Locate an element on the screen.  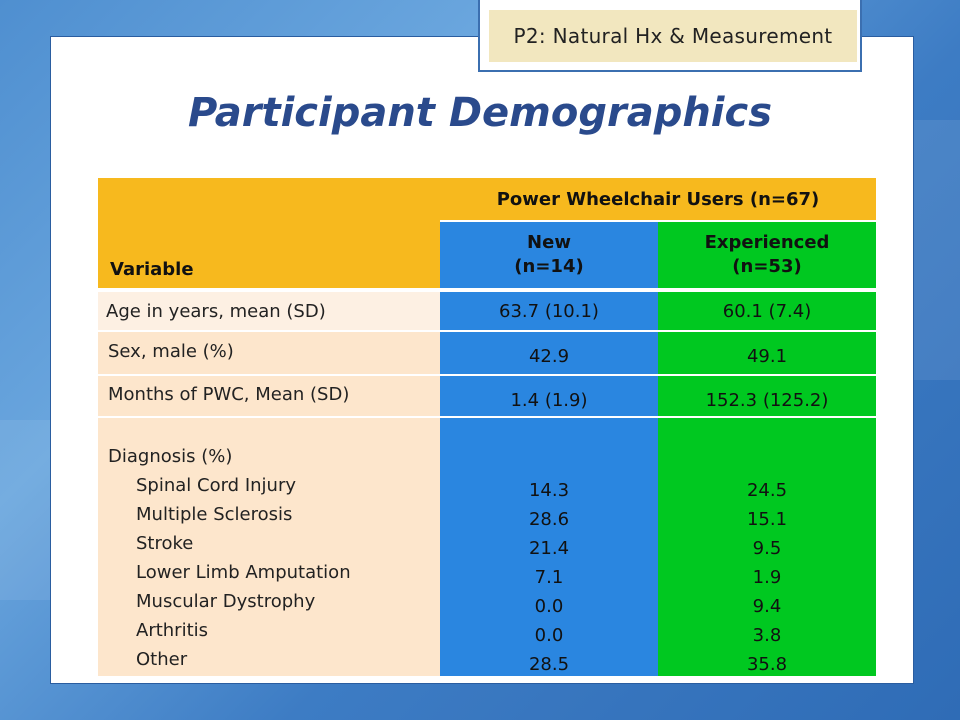
row-label-sex: Sex, male (%) is located at coordinates (269, 353).